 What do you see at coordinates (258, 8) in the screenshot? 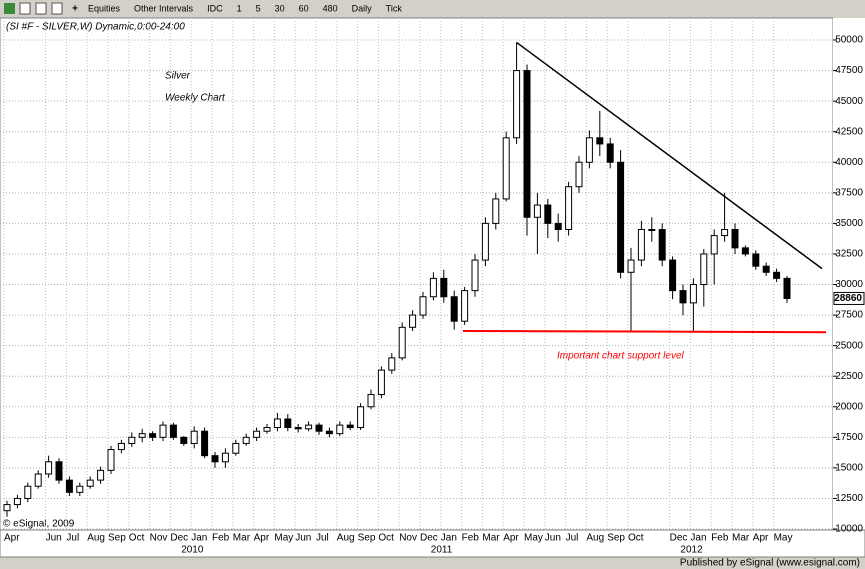
I see `toolbar-item: 5` at bounding box center [258, 8].